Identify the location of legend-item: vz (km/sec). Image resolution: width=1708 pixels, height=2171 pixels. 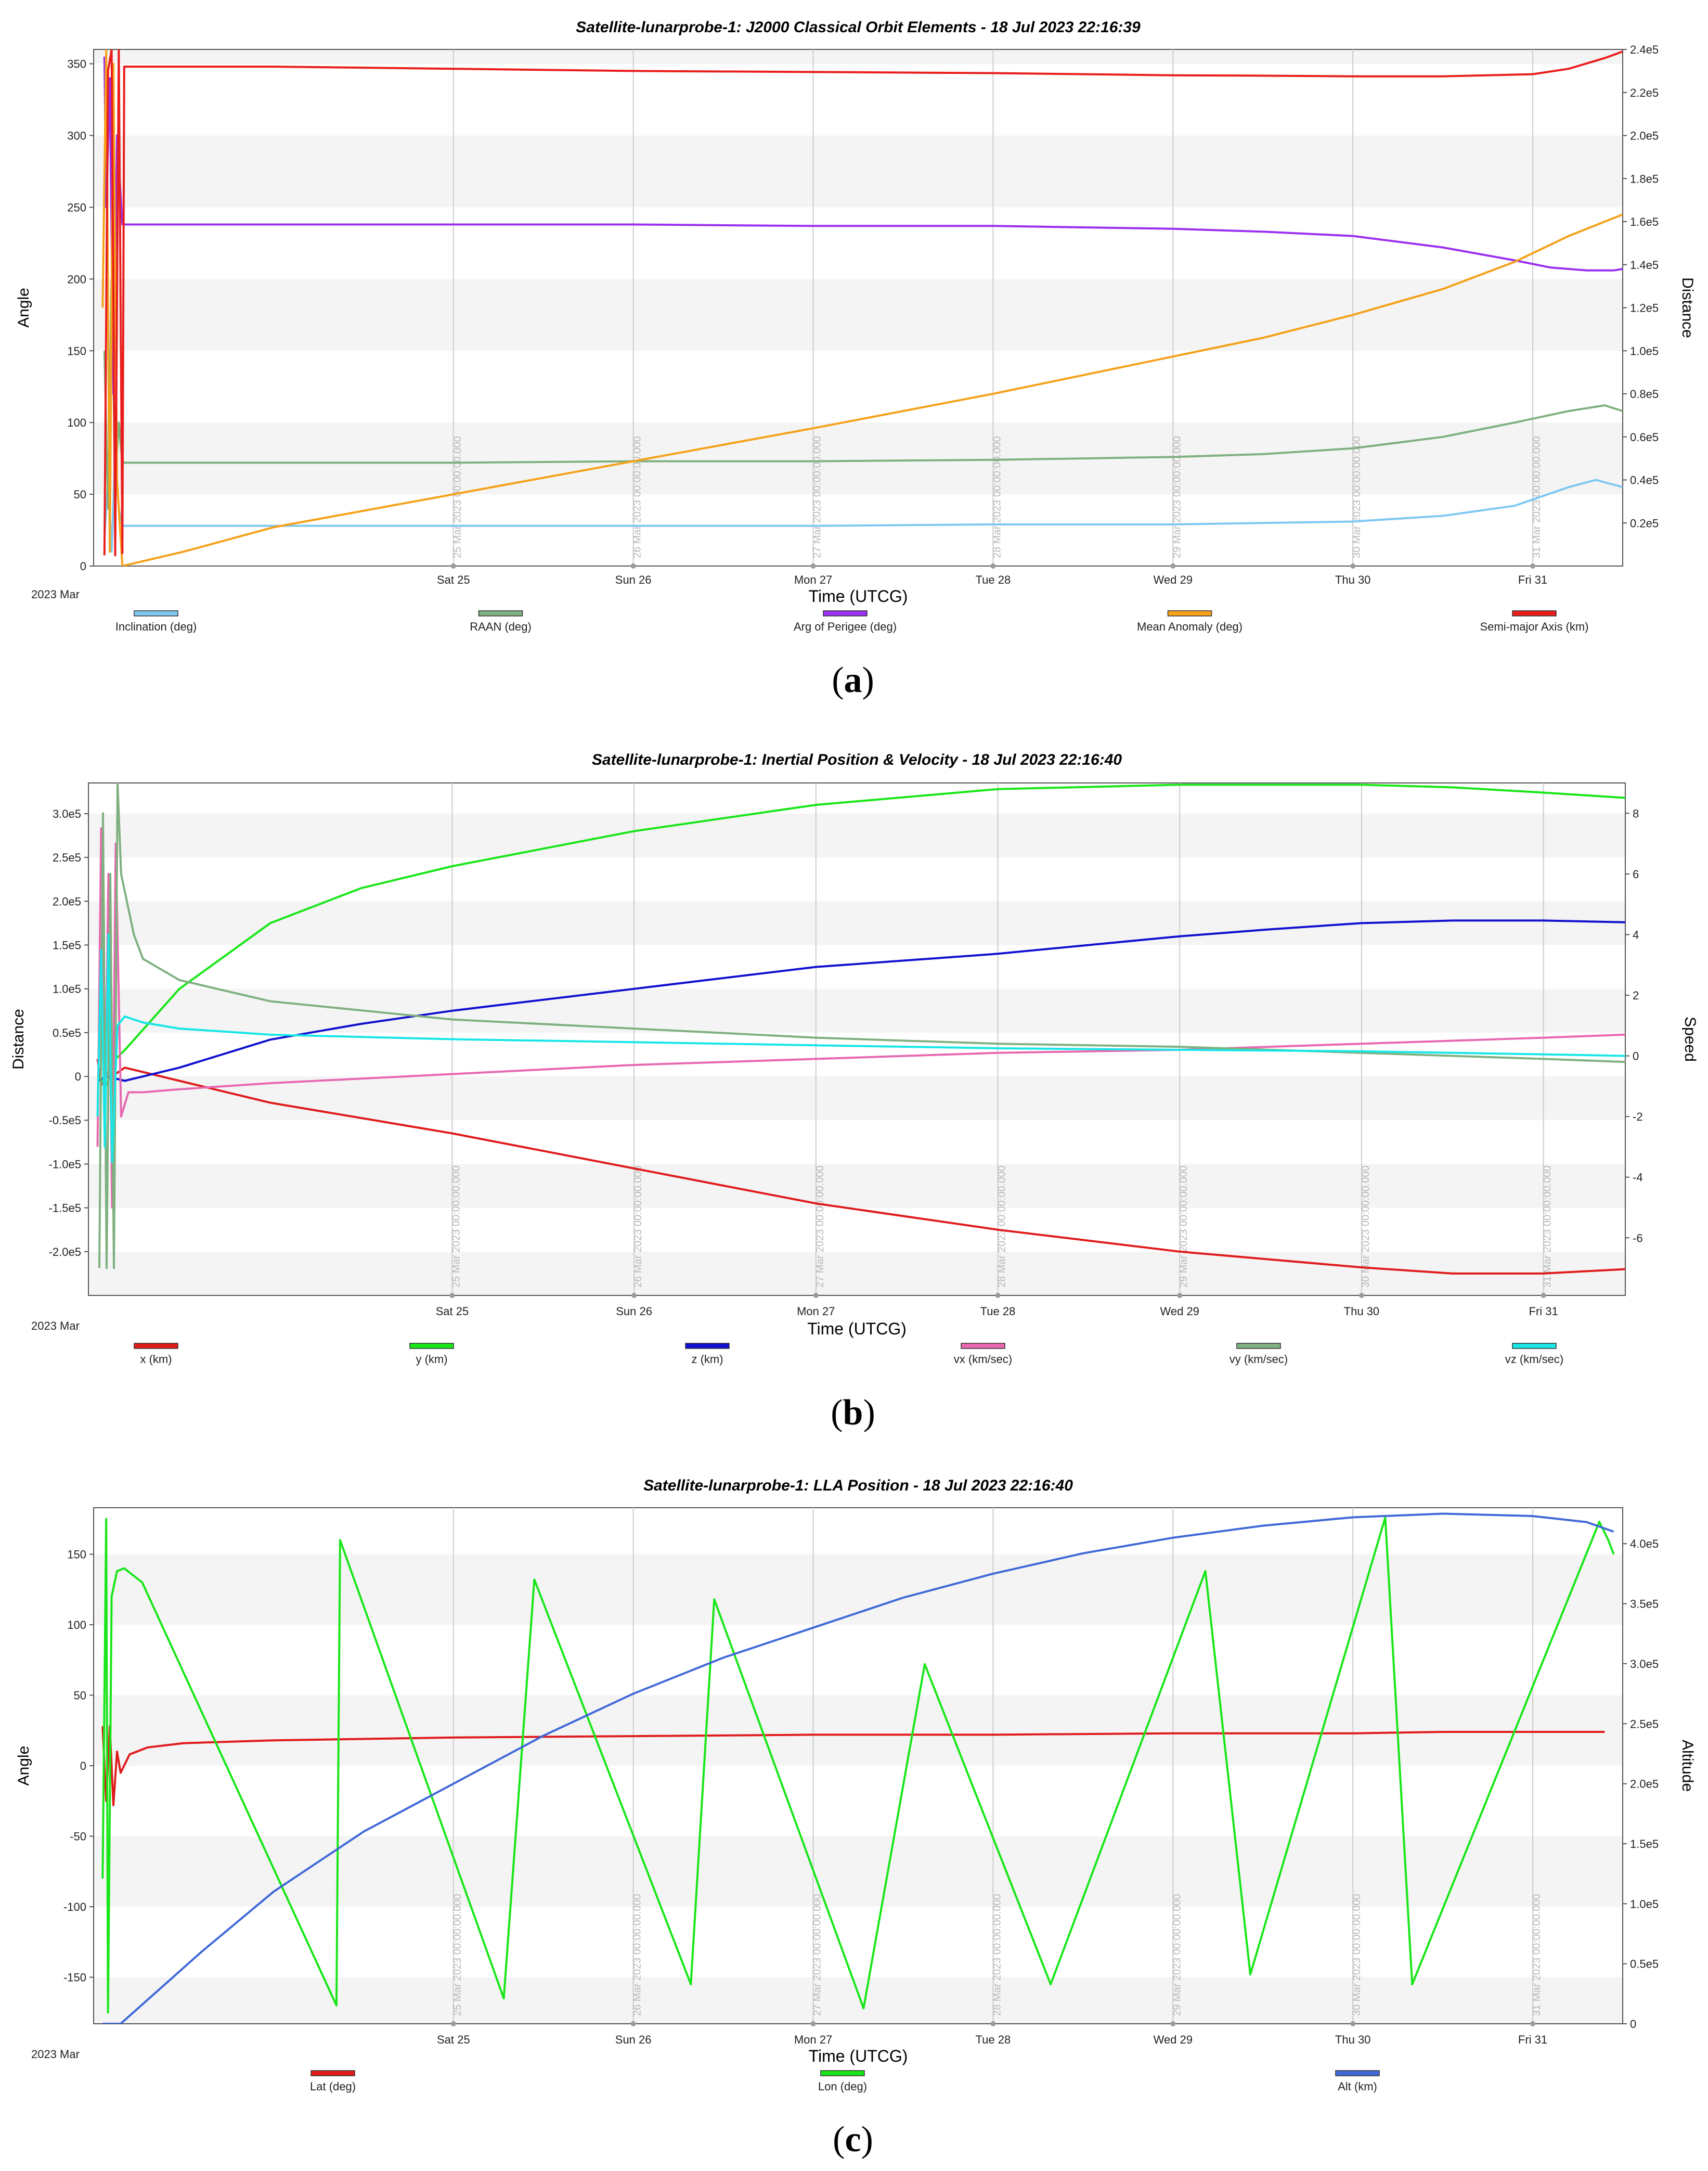
(1534, 1354).